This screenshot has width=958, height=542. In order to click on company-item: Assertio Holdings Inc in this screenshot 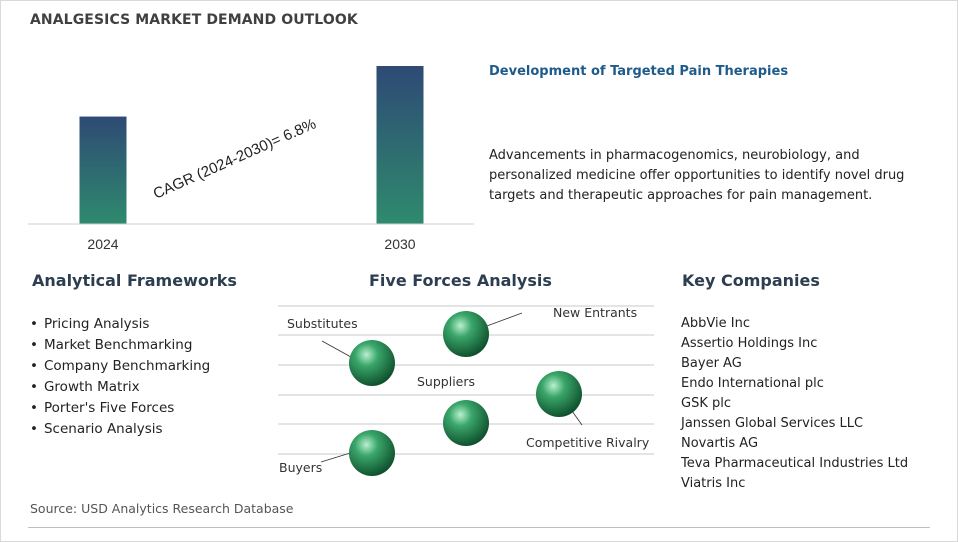, I will do `click(749, 343)`.